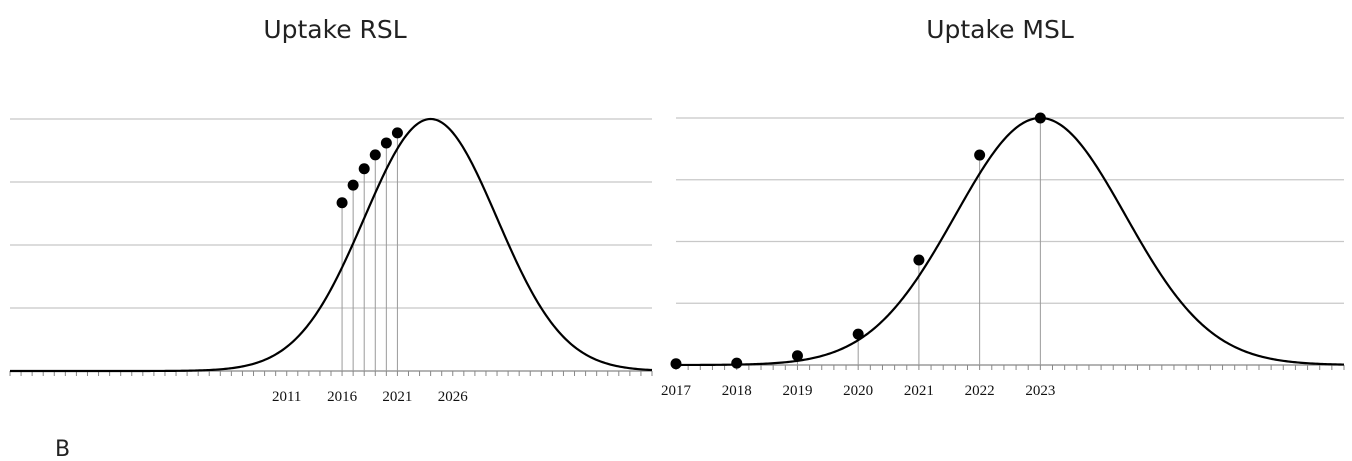  What do you see at coordinates (286, 397) in the screenshot?
I see `x-tick-label: 2011` at bounding box center [286, 397].